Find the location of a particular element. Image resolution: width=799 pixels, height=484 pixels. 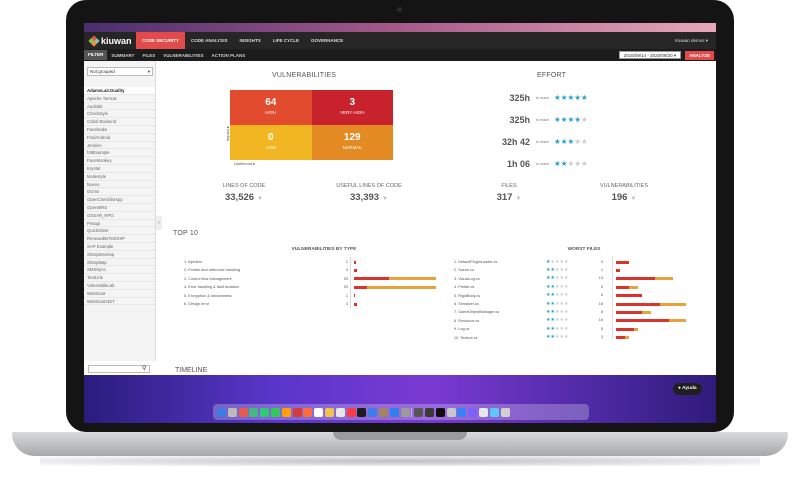

tab-summary: SUMMARY is located at coordinates (123, 55).